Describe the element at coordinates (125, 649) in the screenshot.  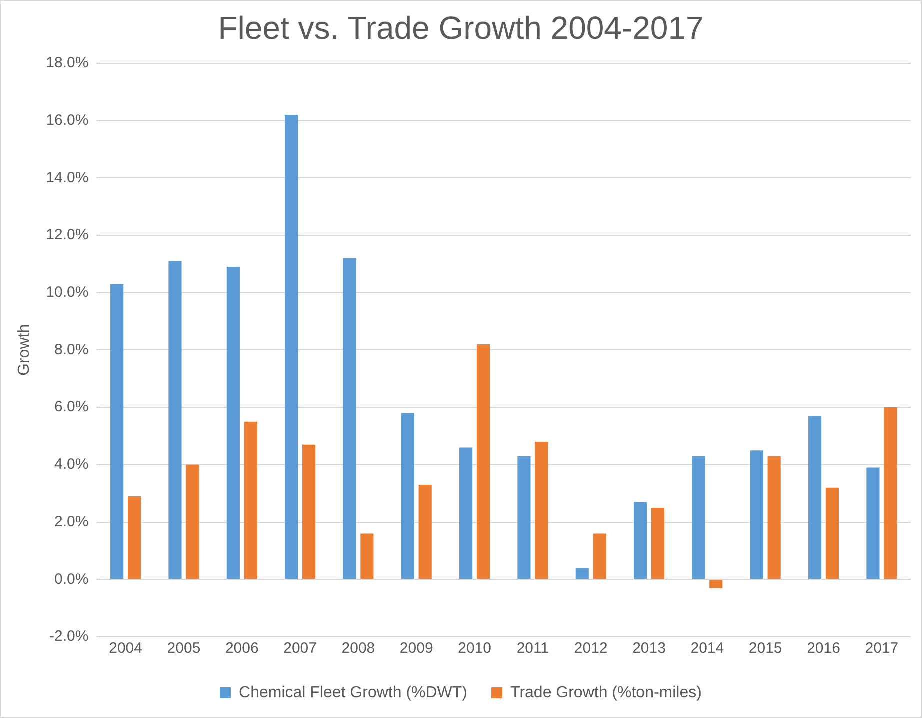
I see `x-tick-label: 2004` at that location.